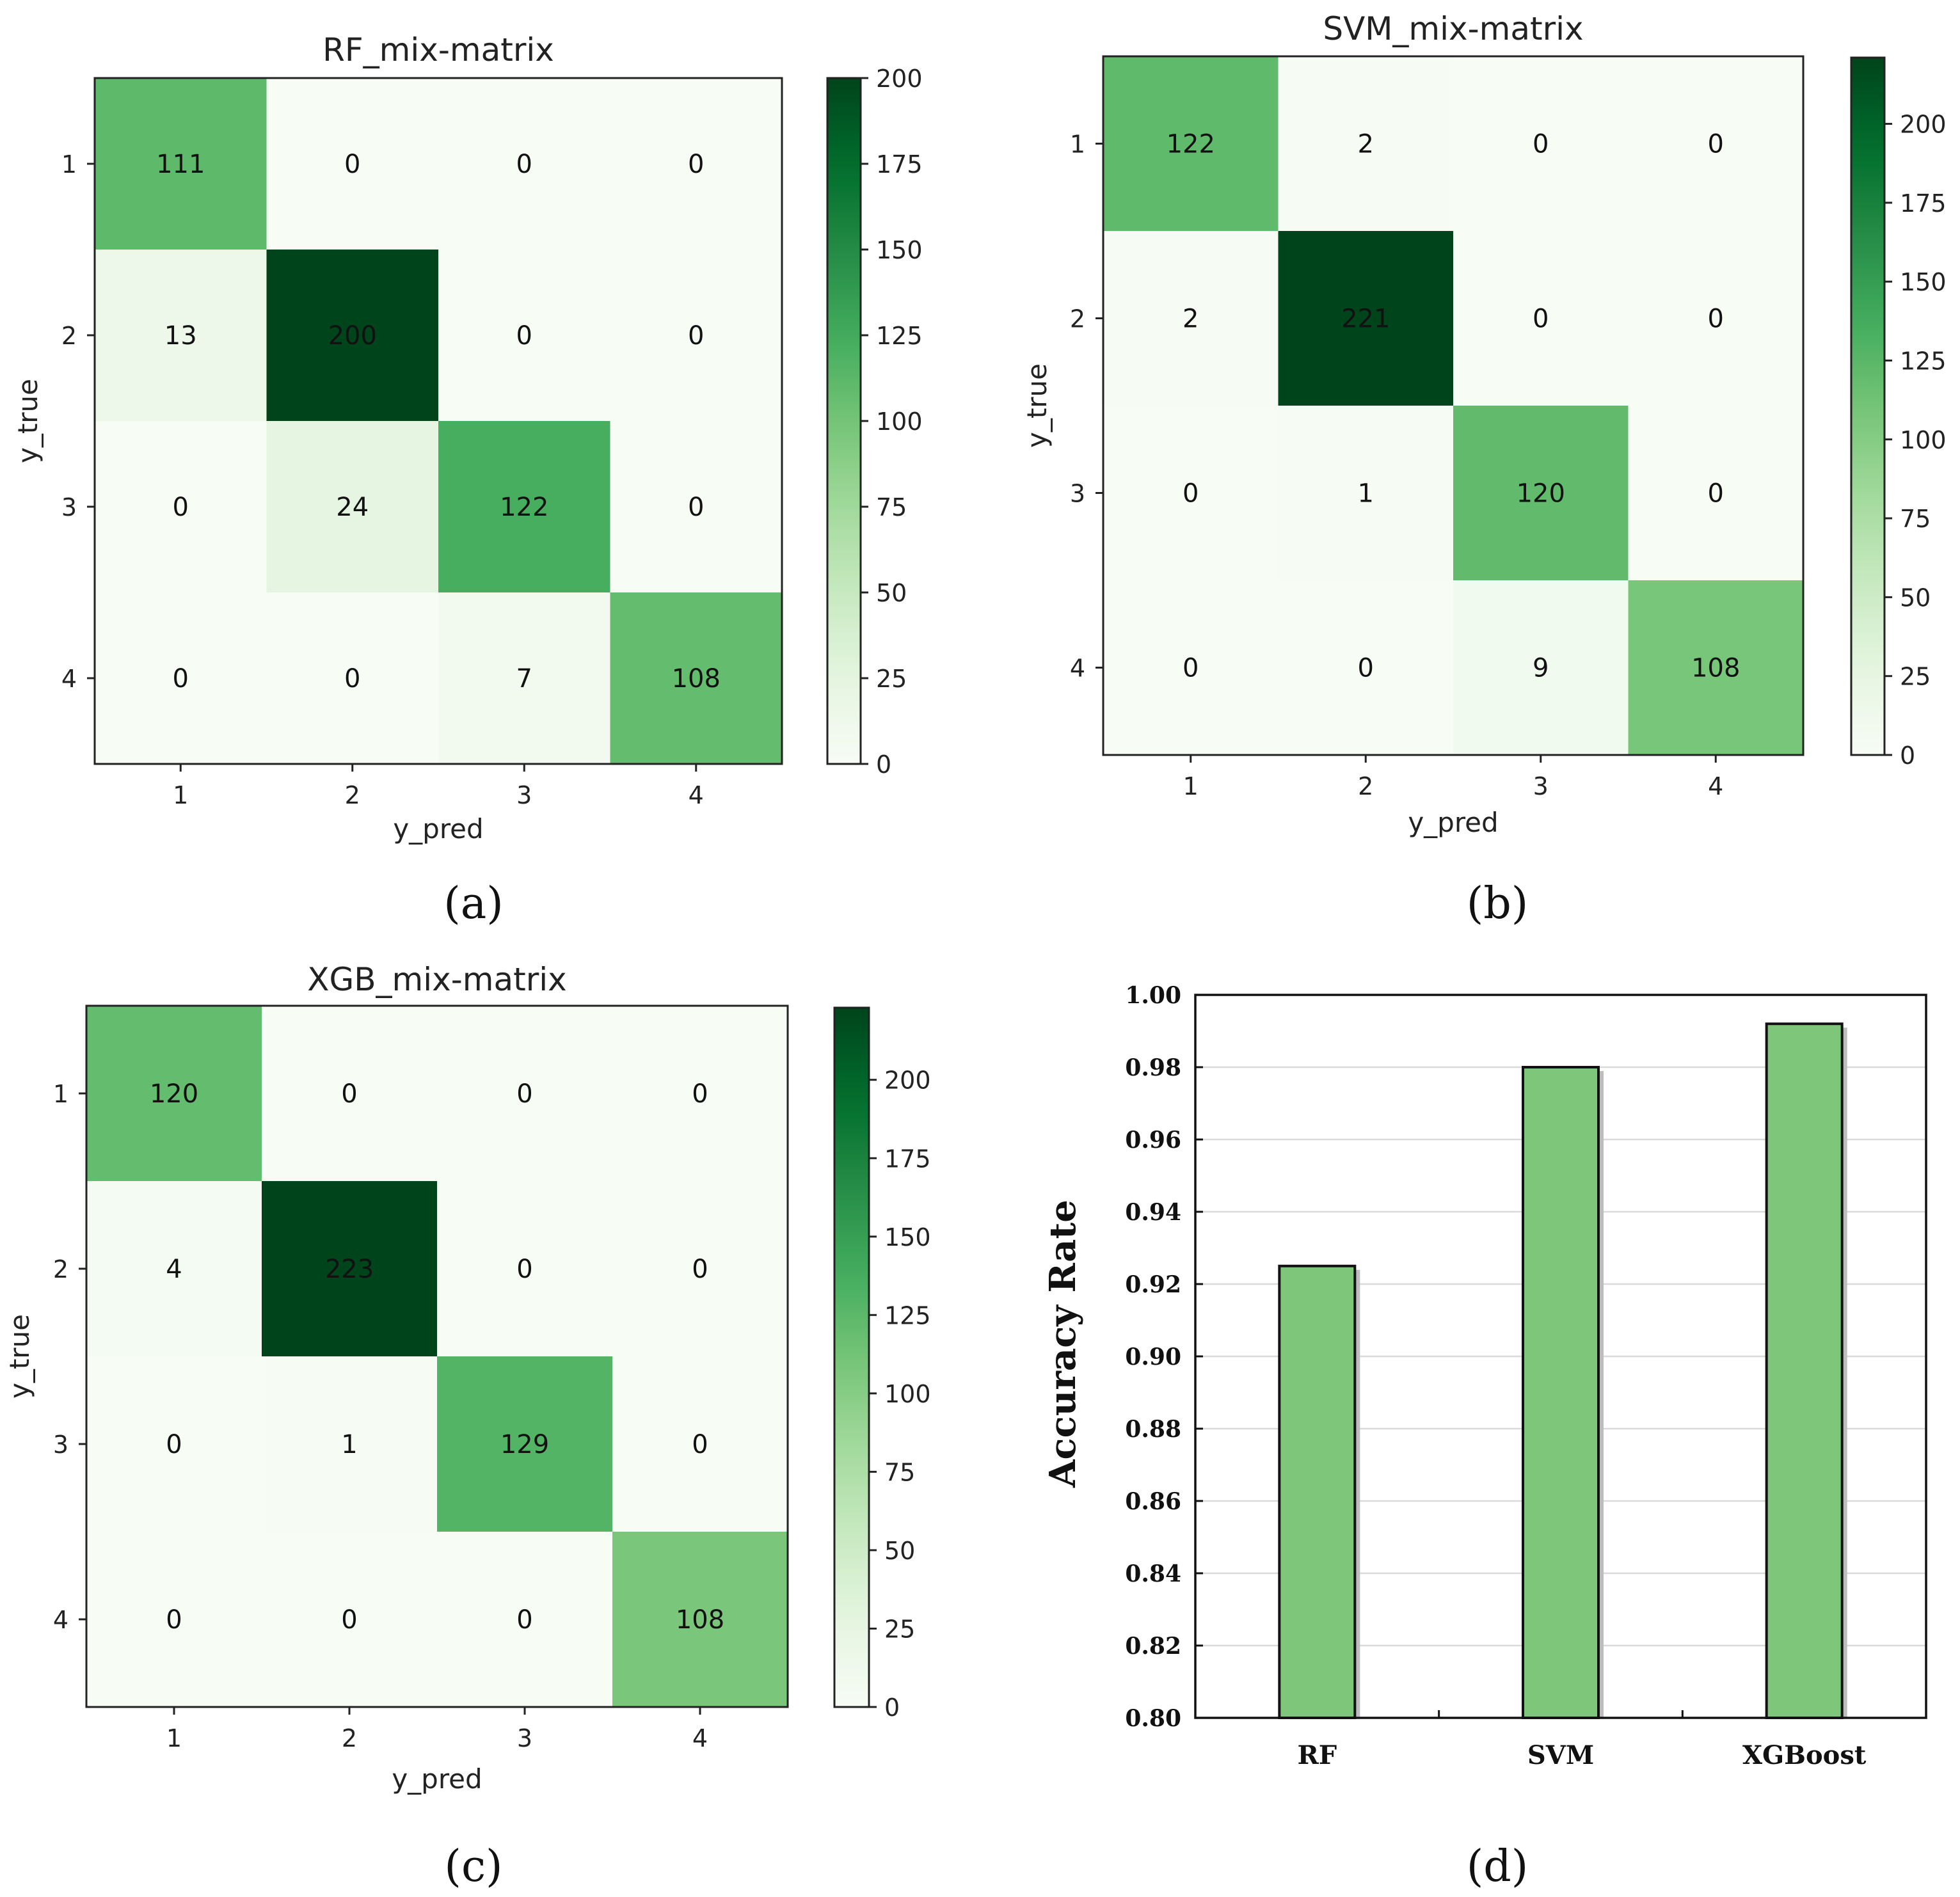  Describe the element at coordinates (180, 336) in the screenshot. I see `cell-value-label: 13` at that location.